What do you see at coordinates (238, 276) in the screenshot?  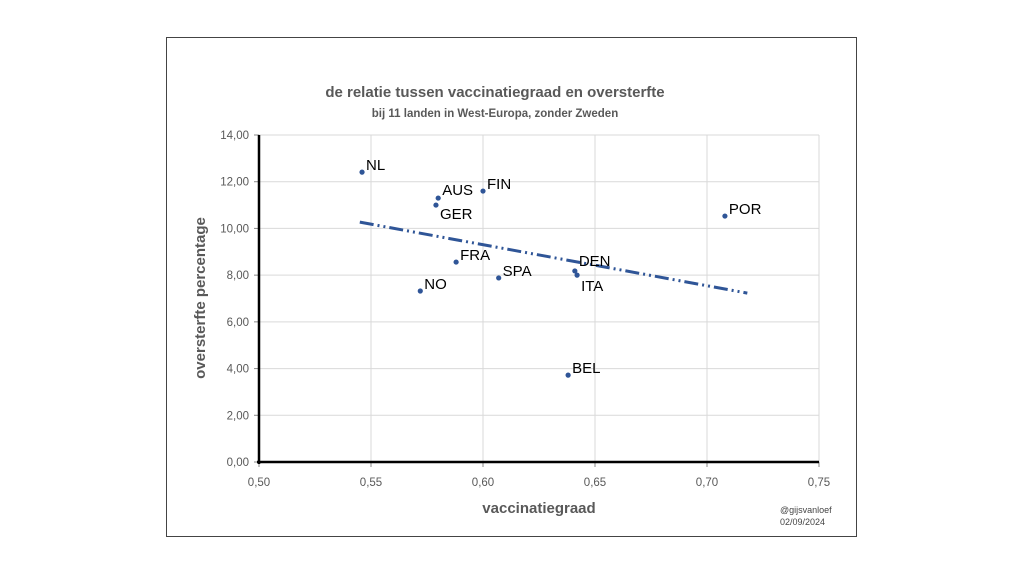 I see `y-tick-label: 8,00` at bounding box center [238, 276].